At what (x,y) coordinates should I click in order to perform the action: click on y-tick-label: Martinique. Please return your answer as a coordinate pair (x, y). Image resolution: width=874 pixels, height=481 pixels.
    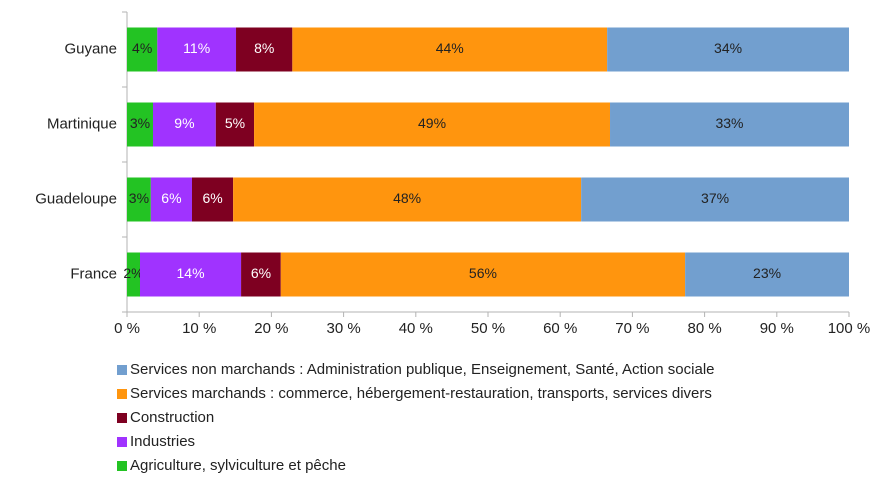
    Looking at the image, I should click on (82, 123).